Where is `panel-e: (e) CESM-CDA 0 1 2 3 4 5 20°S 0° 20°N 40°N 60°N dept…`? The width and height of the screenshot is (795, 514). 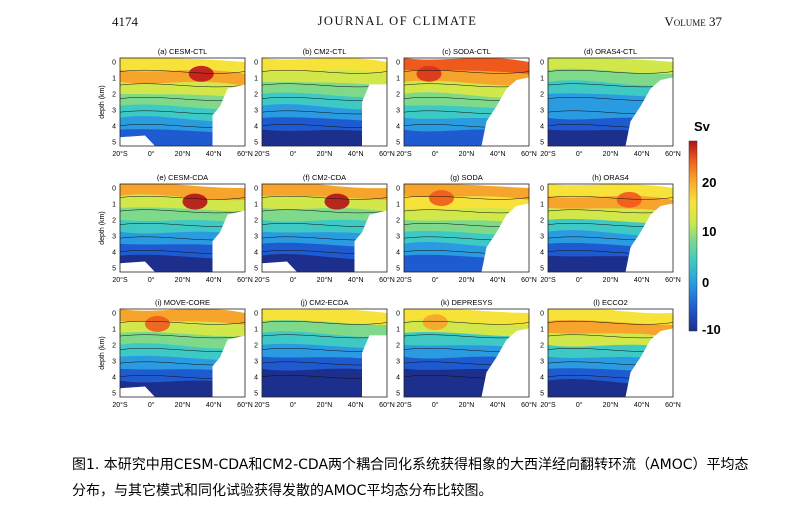 panel-e: (e) CESM-CDA 0 1 2 3 4 5 20°S 0° 20°N 40°N 60°N dept… is located at coordinates (176, 228).